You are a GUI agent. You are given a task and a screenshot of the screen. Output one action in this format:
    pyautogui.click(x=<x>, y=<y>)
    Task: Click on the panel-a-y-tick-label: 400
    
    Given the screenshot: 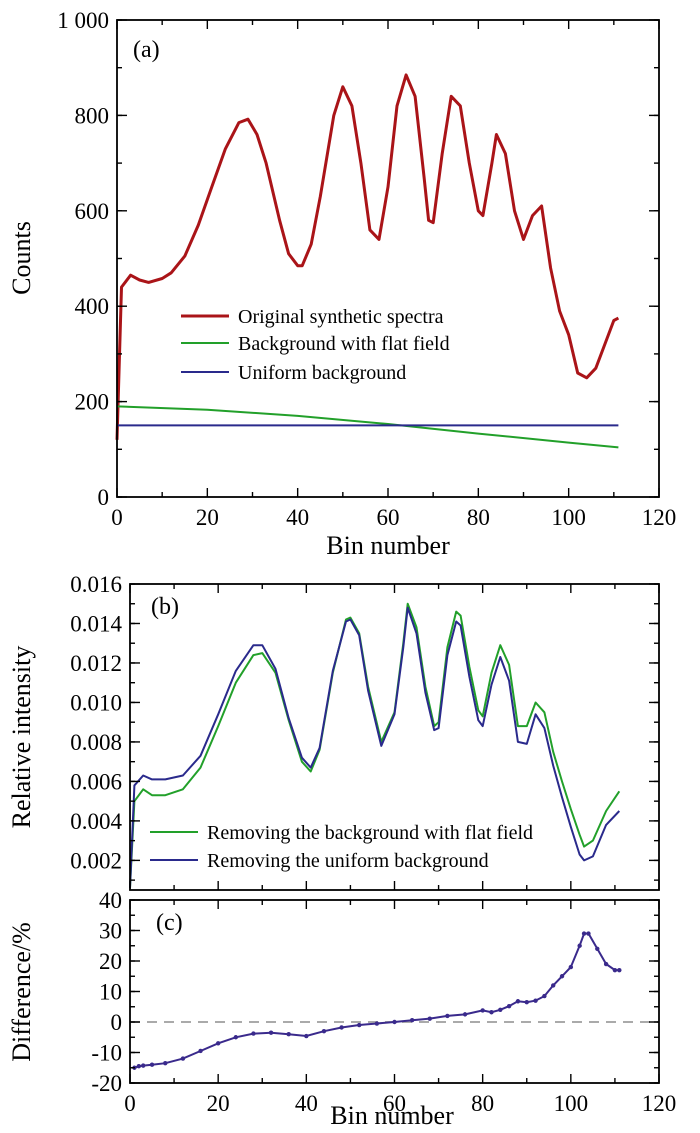 What is the action you would take?
    pyautogui.click(x=92, y=306)
    